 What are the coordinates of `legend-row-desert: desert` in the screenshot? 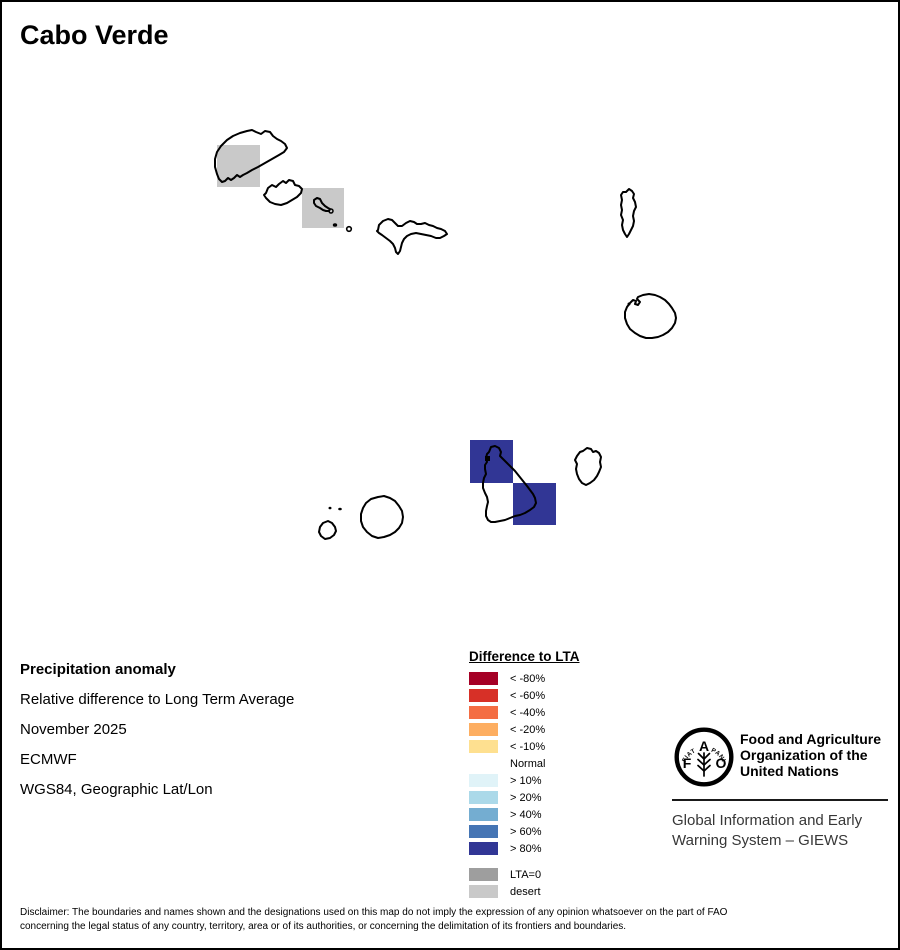 It's located at (524, 891).